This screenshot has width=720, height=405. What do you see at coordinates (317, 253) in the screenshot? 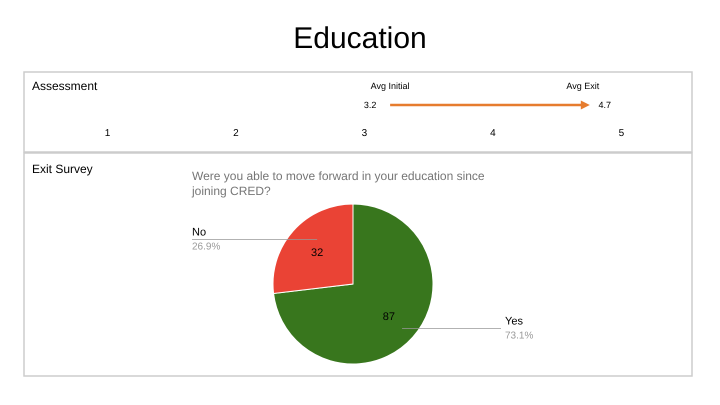
I see `data-label: 32` at bounding box center [317, 253].